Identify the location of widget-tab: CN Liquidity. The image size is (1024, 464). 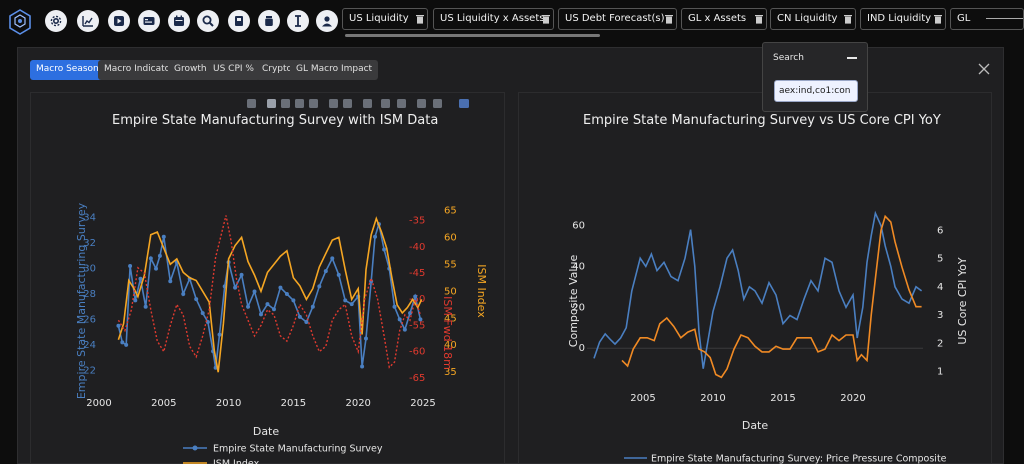
(813, 19).